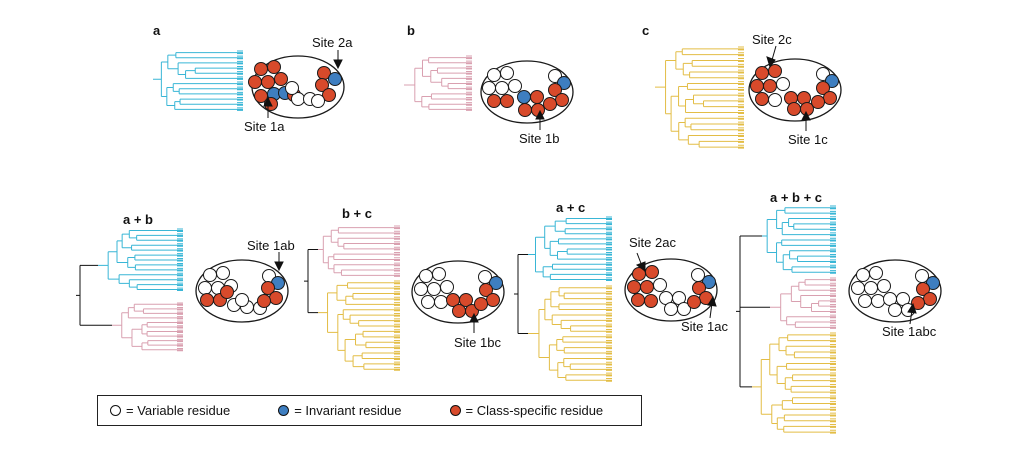 The height and width of the screenshot is (457, 1016). What do you see at coordinates (645, 30) in the screenshot?
I see `panel-title-c: c` at bounding box center [645, 30].